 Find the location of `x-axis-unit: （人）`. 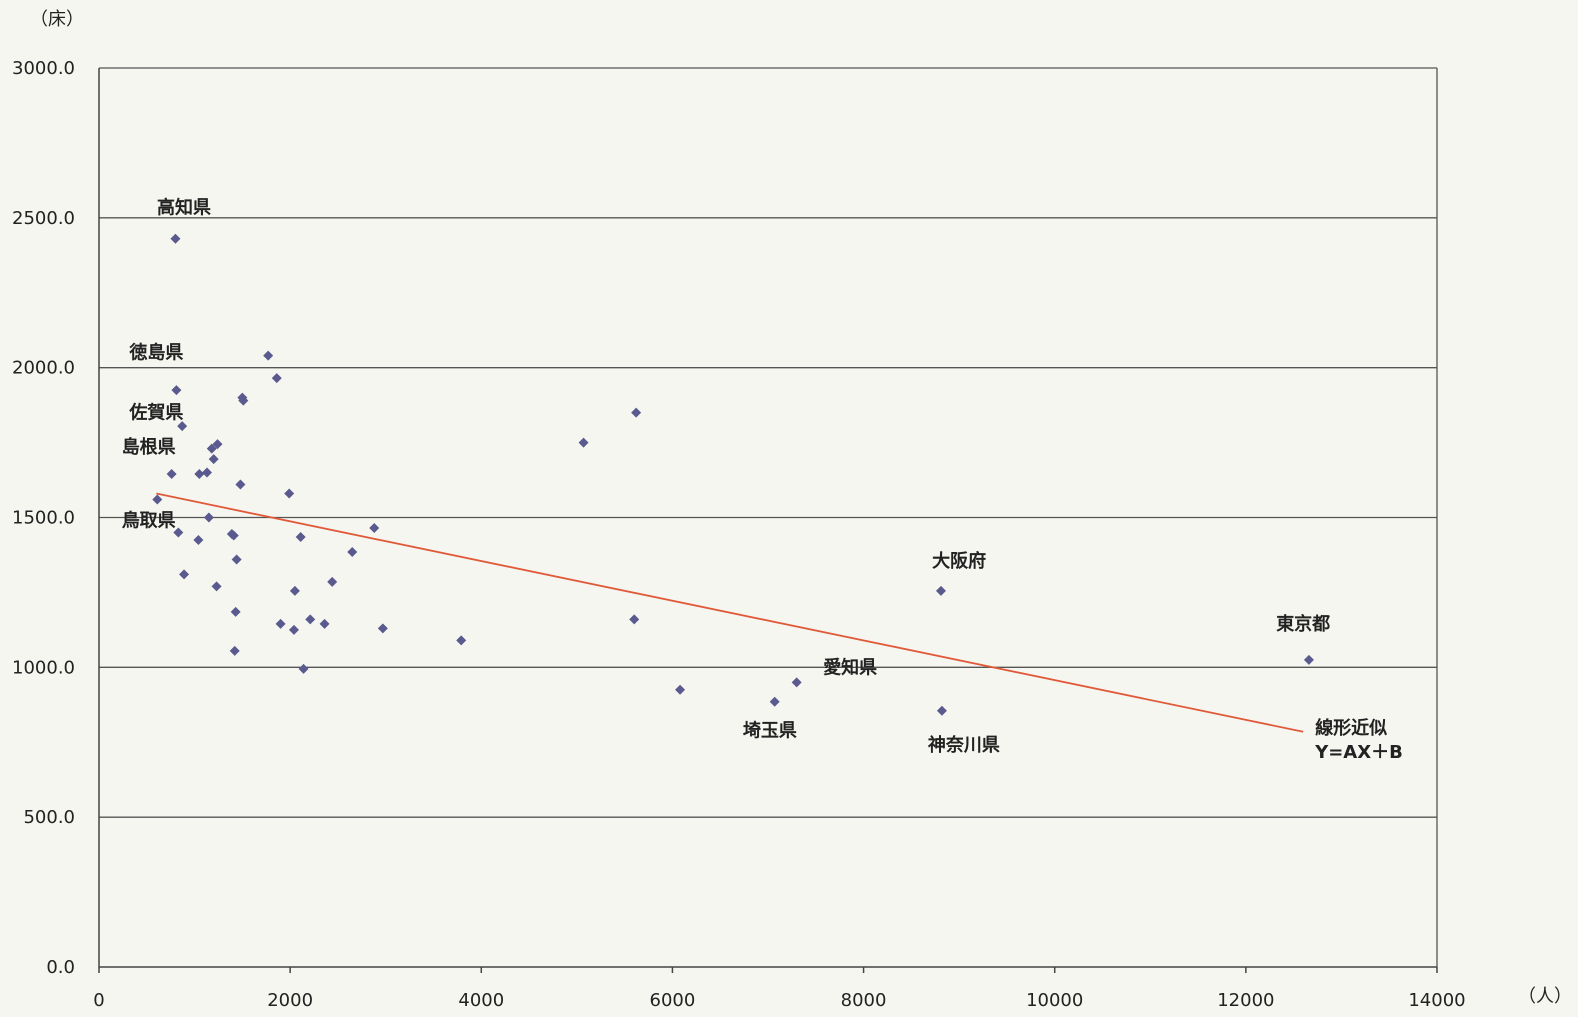

x-axis-unit: （人） is located at coordinates (1545, 996).